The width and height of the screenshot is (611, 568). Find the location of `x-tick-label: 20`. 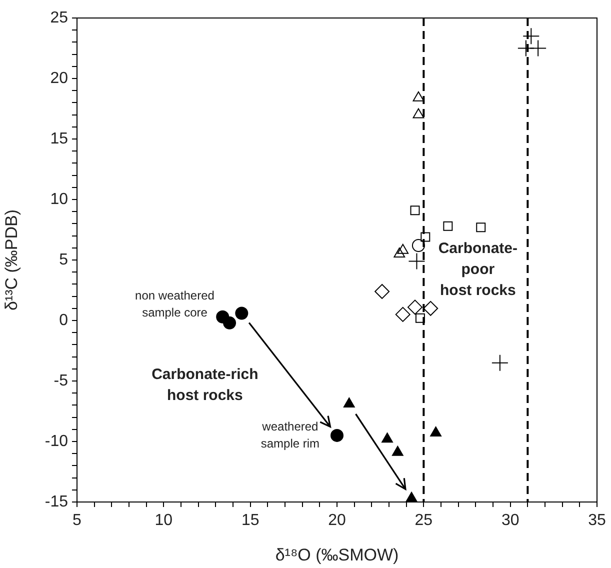

x-tick-label: 20 is located at coordinates (337, 521).